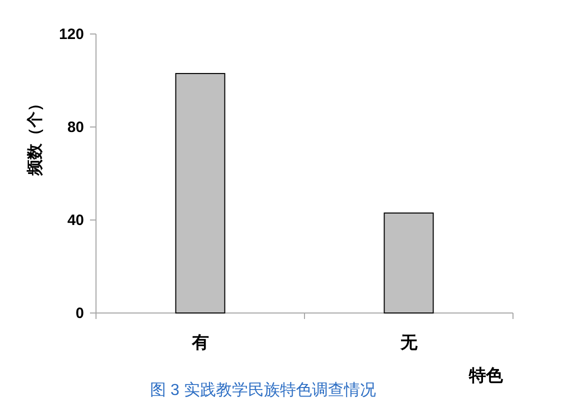  Describe the element at coordinates (199, 342) in the screenshot. I see `x-tick-label: 有` at that location.